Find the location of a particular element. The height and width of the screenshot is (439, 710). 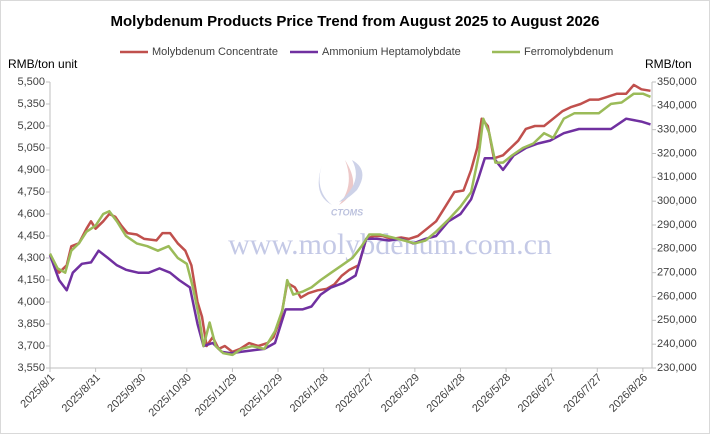

legend-label: Molybdenum Concentrate is located at coordinates (215, 52).